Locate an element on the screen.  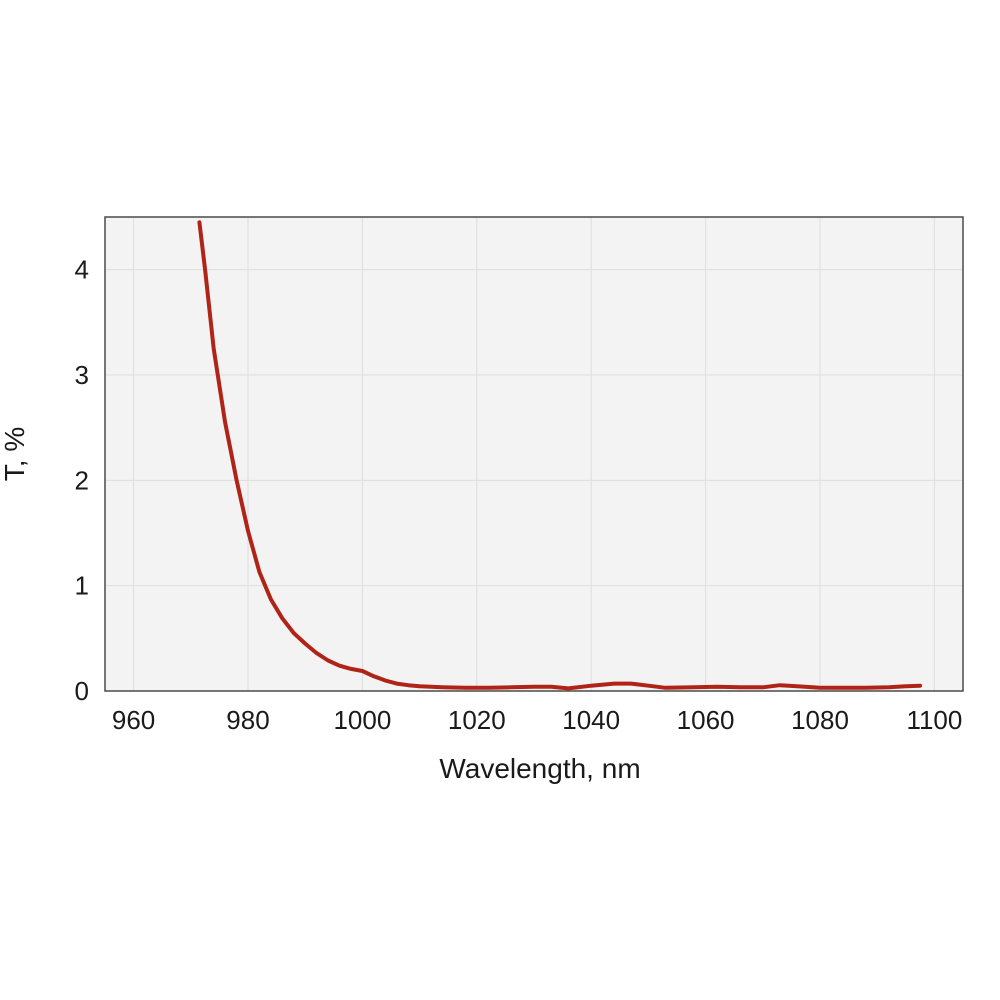
x-axis-ticks: 960 980 1000 1020 1040 1060 1080 1100 is located at coordinates (537, 720).